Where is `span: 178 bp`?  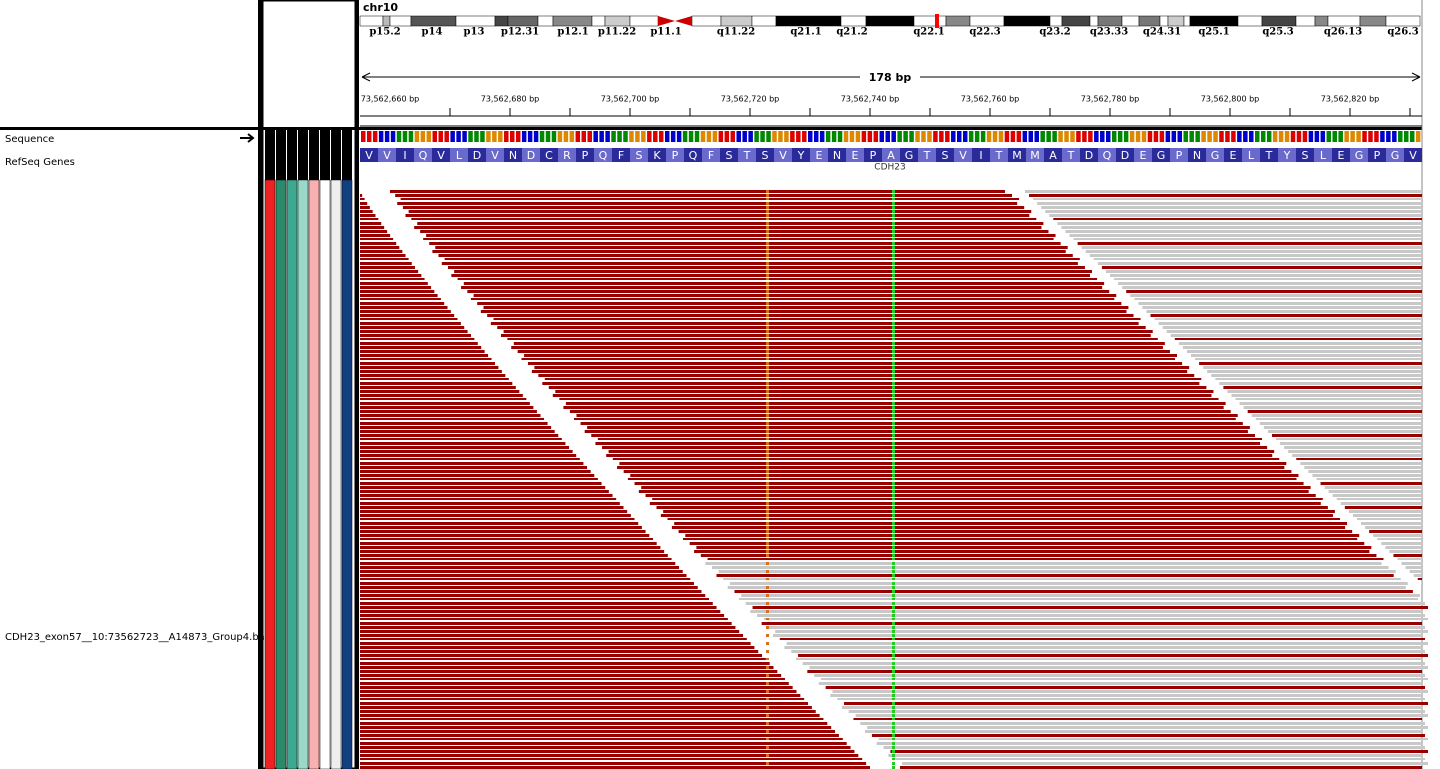
span: 178 bp is located at coordinates (890, 77).